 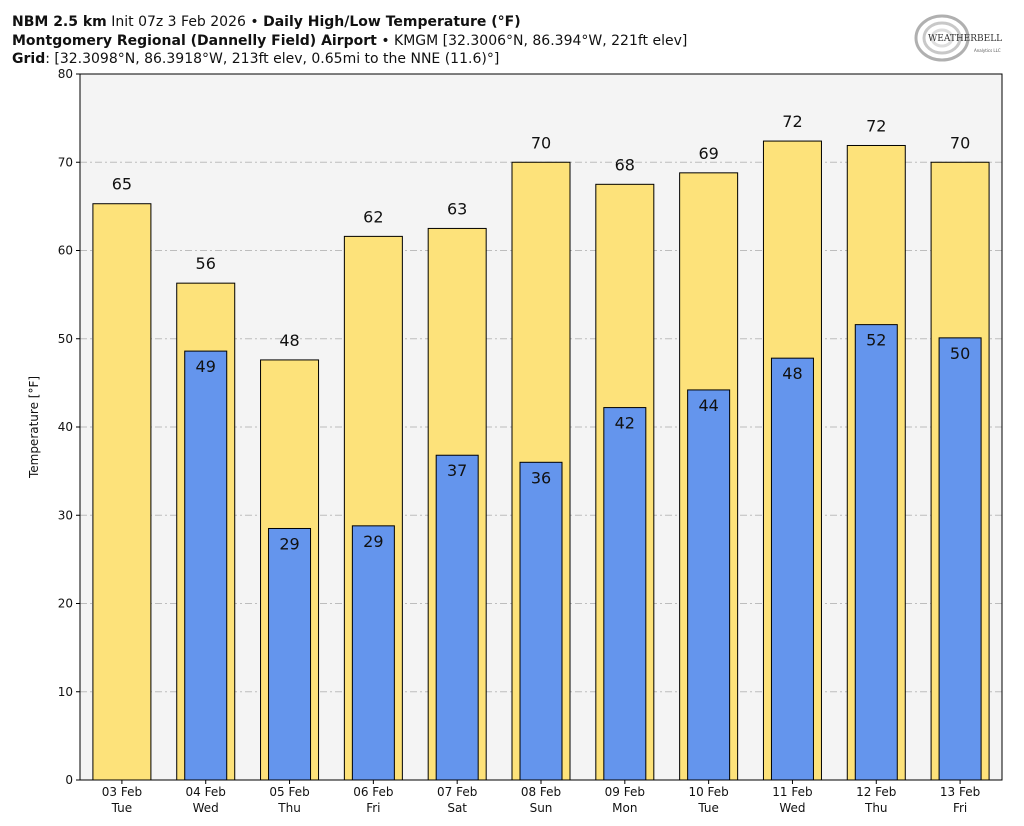 What do you see at coordinates (65, 692) in the screenshot?
I see `ytick-label-10: 10` at bounding box center [65, 692].